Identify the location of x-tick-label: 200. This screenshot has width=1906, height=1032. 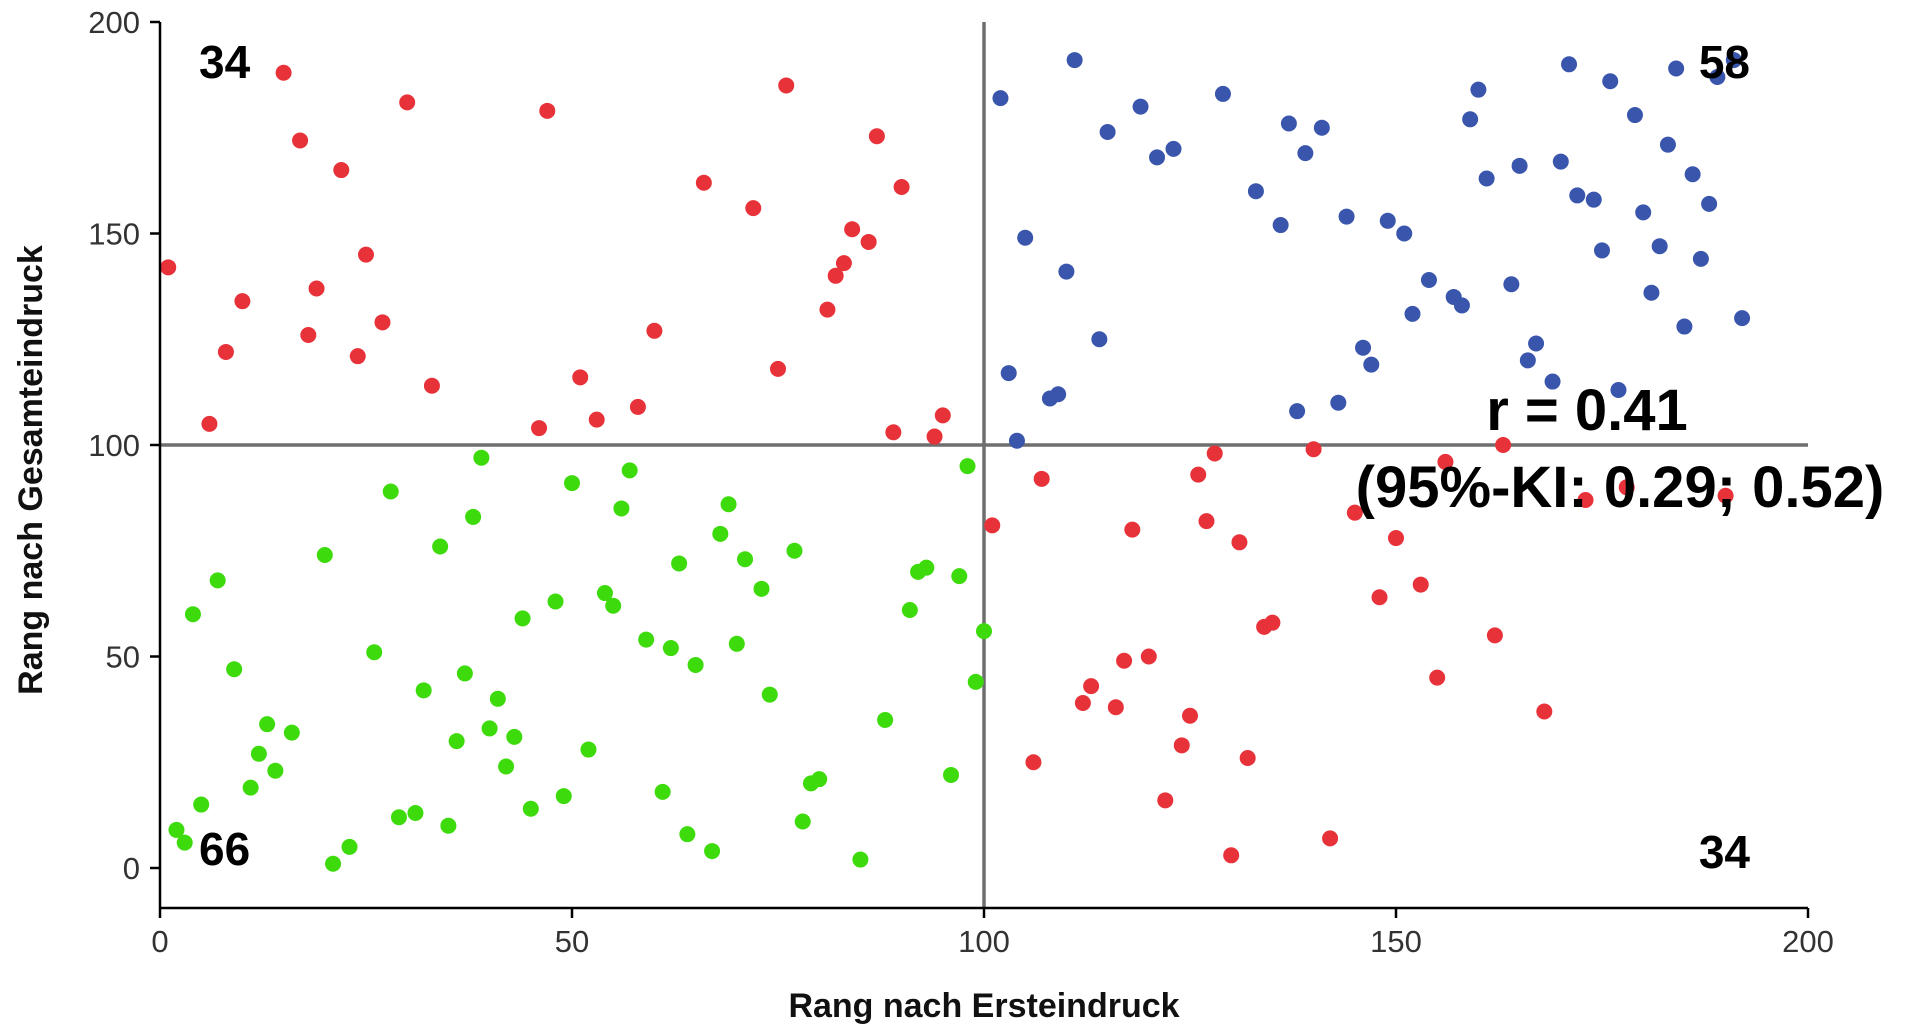
(1808, 941).